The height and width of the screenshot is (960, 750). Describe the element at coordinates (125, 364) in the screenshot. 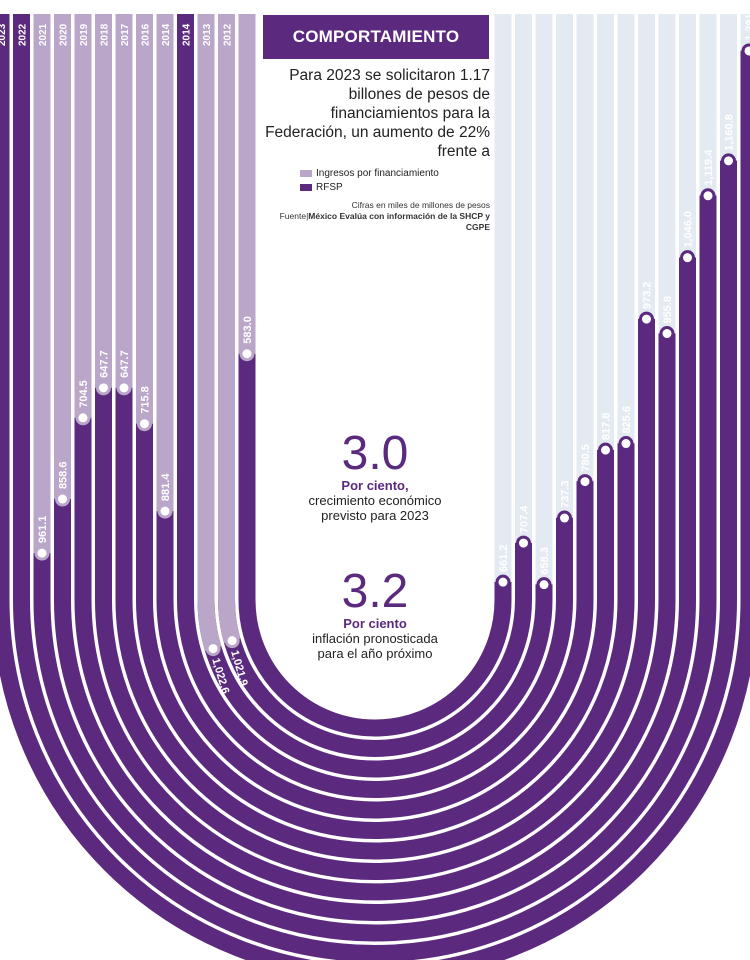

I see `ingresos-2018-label: 647.7` at that location.